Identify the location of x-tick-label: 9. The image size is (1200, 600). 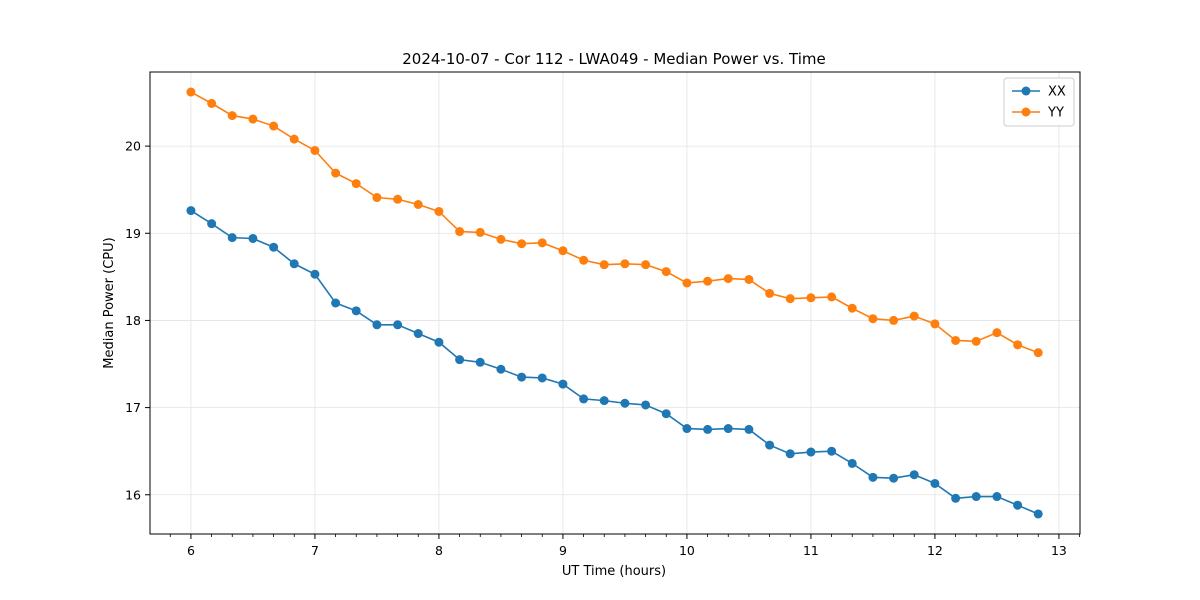
(563, 550).